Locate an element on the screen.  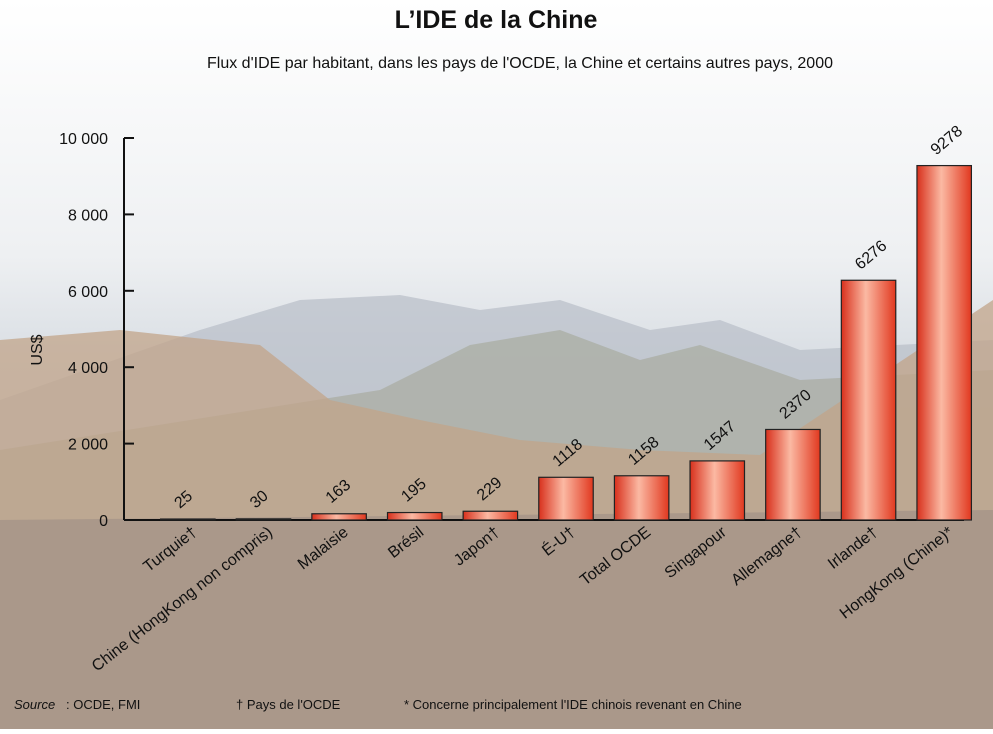
y-tick-label: 8 000 is located at coordinates (88, 215).